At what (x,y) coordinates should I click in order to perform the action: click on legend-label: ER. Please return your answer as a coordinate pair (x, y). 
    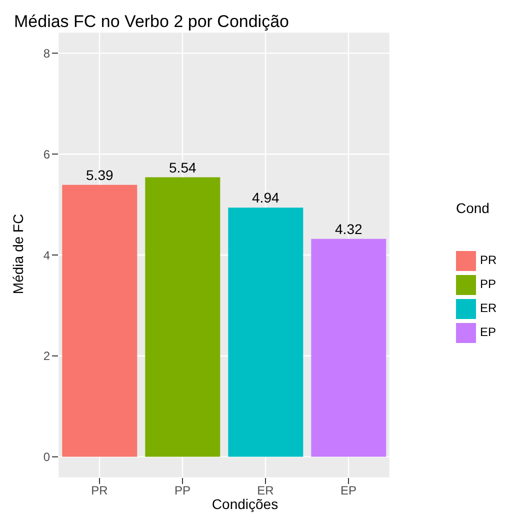
    Looking at the image, I should click on (488, 308).